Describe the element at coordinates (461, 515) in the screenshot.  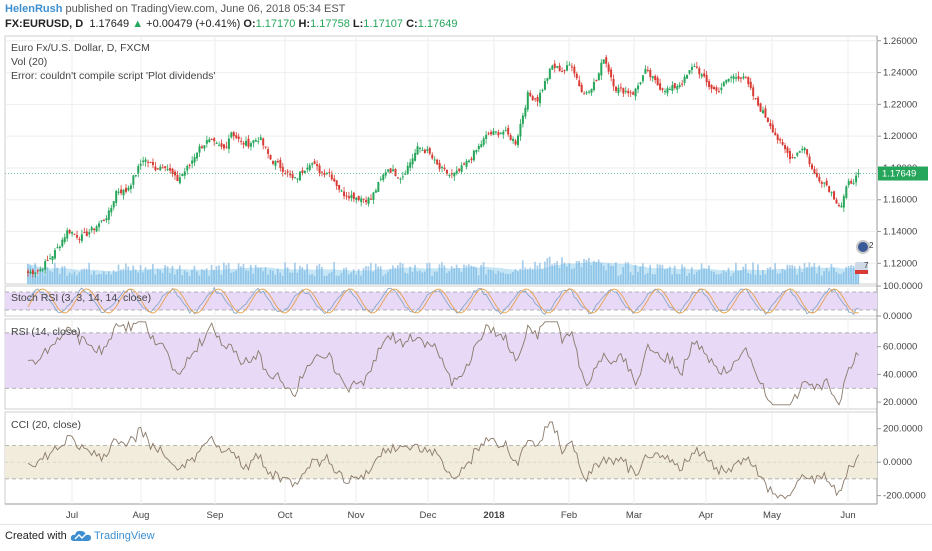
I see `time-axis: Jul Aug Sep Oct Nov Dec 2018 Feb Mar Apr May Jun` at that location.